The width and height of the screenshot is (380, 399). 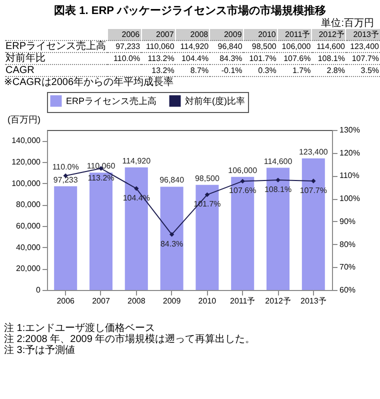 What do you see at coordinates (313, 301) in the screenshot?
I see `x-tick-label: 2013予` at bounding box center [313, 301].